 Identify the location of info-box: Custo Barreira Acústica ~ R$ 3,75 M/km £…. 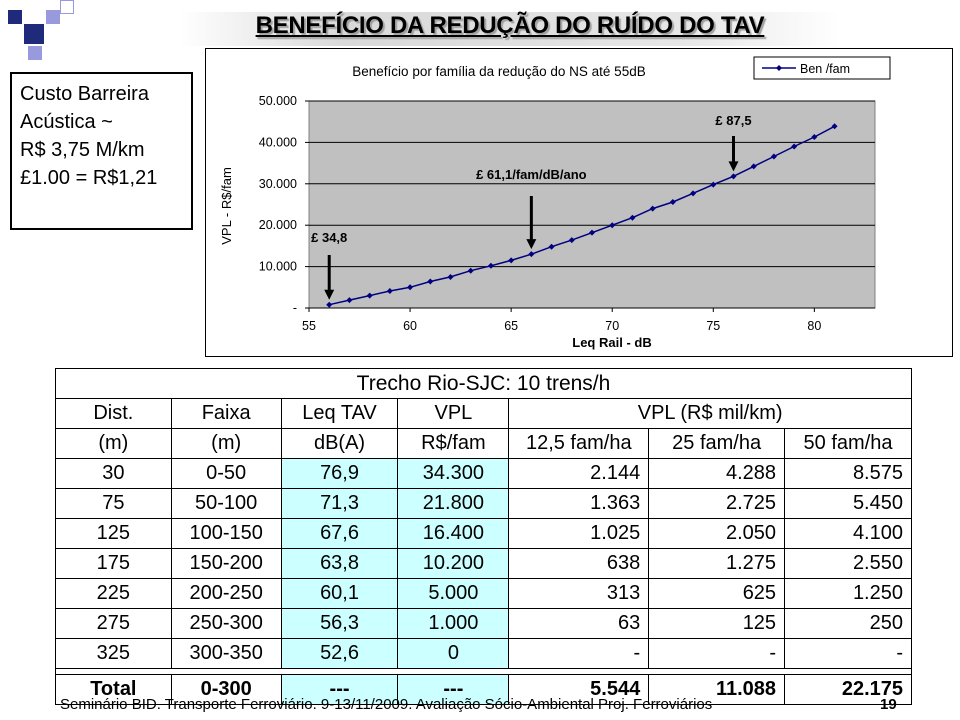
(101, 151).